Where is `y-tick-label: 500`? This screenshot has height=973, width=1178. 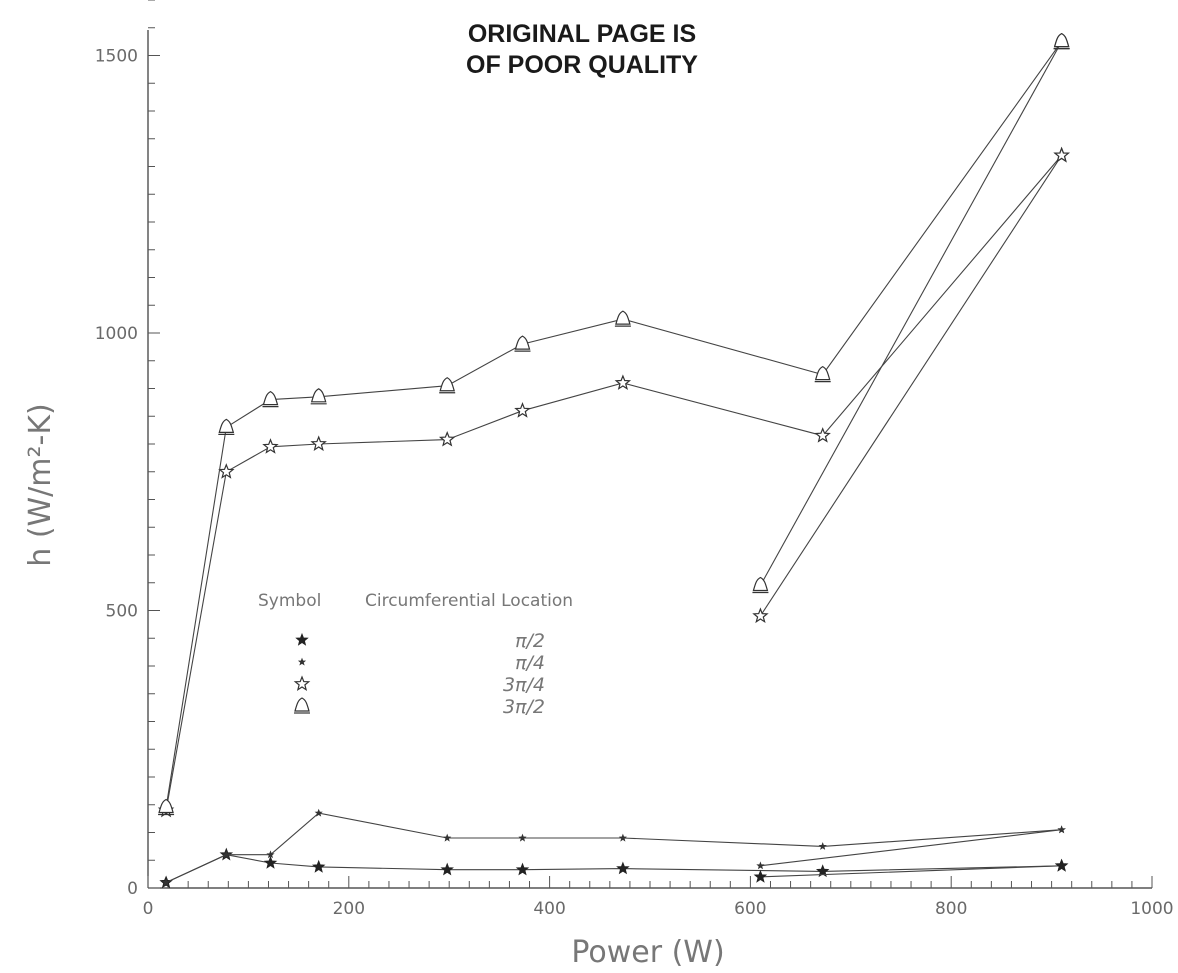
y-tick-label: 500 is located at coordinates (122, 612).